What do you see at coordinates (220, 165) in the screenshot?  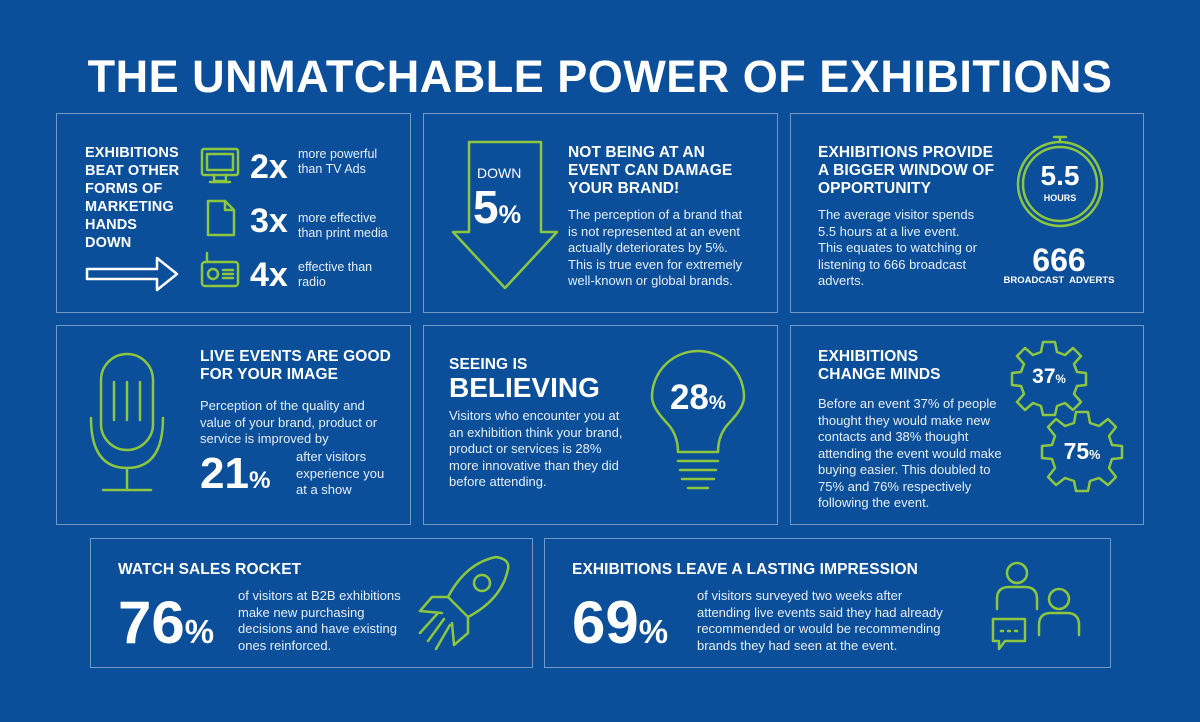 I see `tv-icon` at bounding box center [220, 165].